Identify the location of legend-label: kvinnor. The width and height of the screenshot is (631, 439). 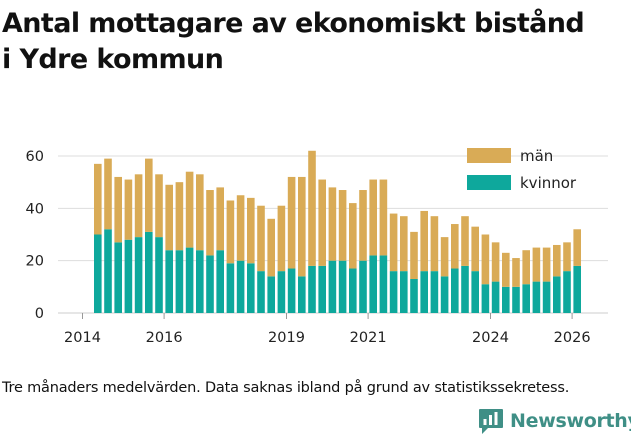
(548, 183).